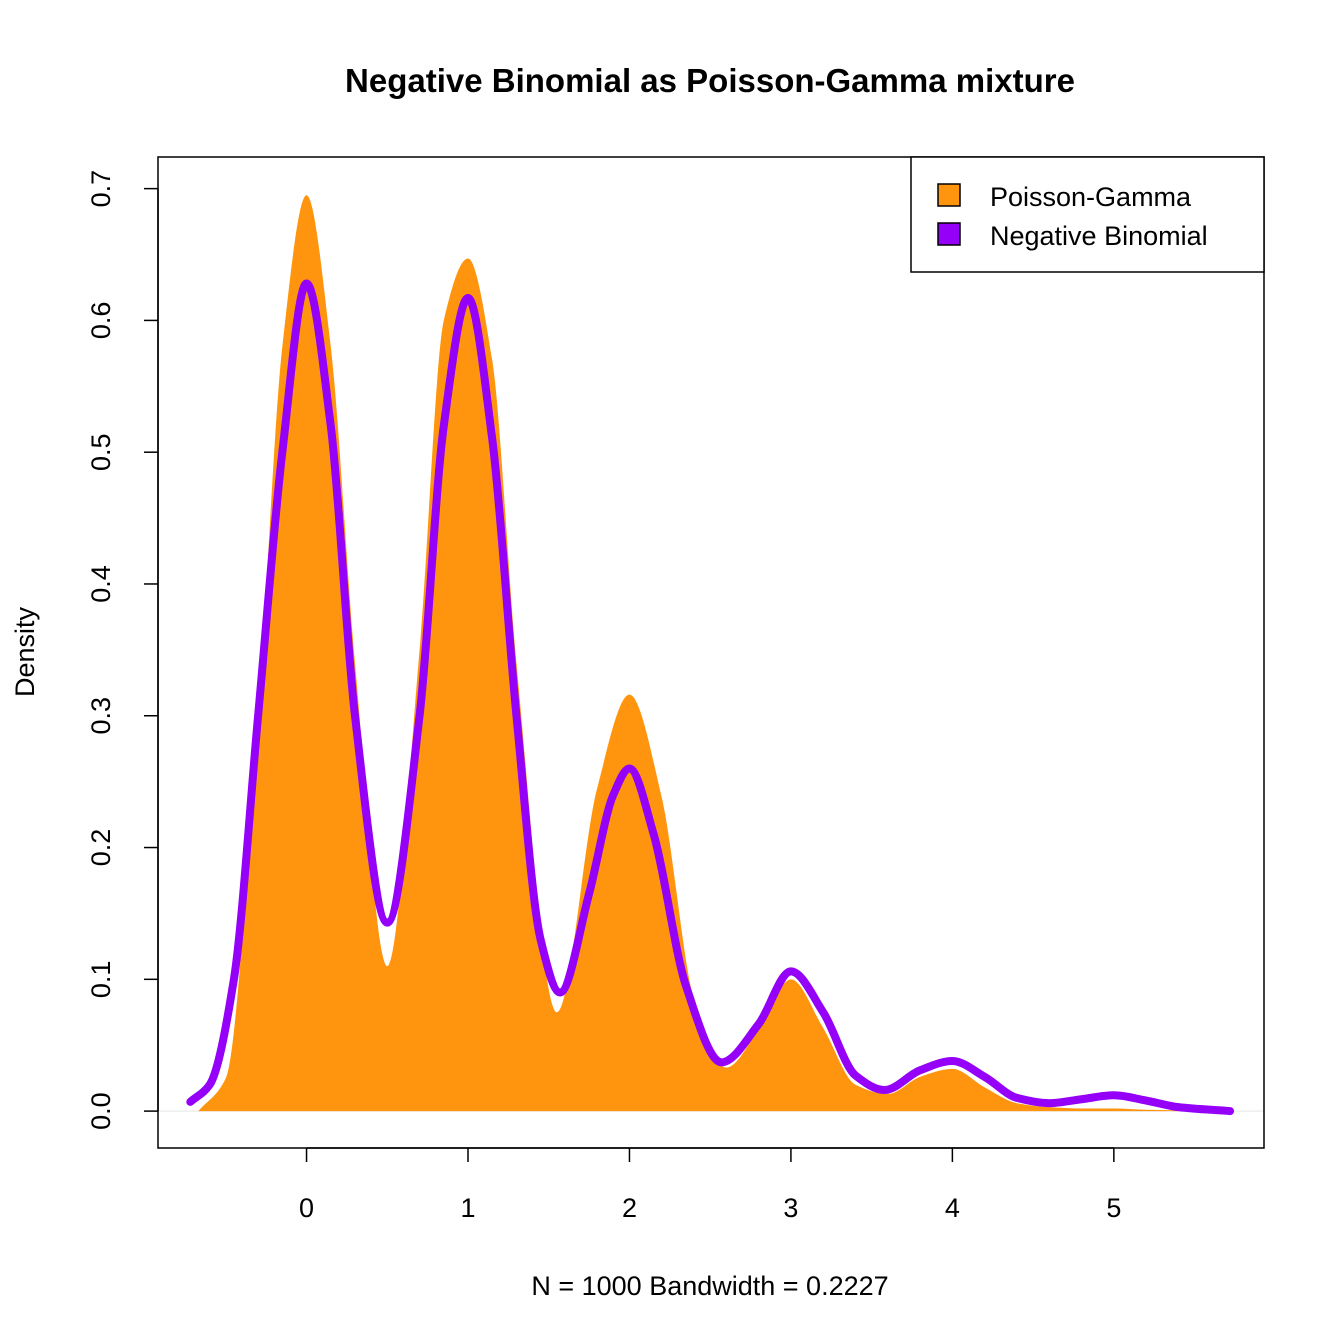 This screenshot has height=1344, width=1344. I want to click on x-axis-label: N = 1000 Bandwidth = 0.2227, so click(709, 1286).